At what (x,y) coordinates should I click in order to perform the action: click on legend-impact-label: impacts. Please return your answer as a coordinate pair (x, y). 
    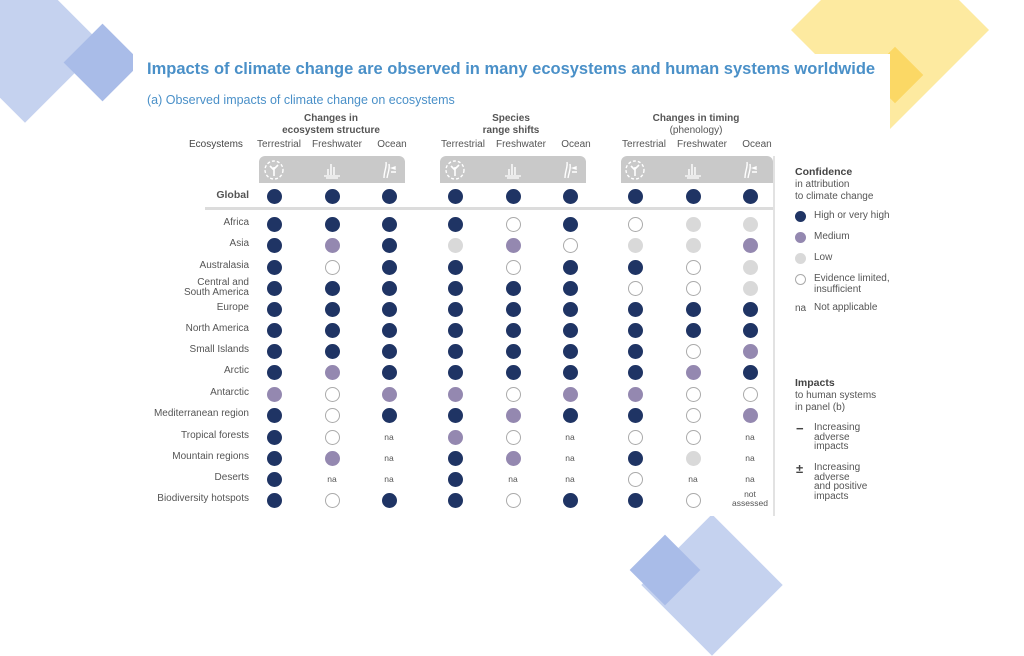
    Looking at the image, I should click on (831, 496).